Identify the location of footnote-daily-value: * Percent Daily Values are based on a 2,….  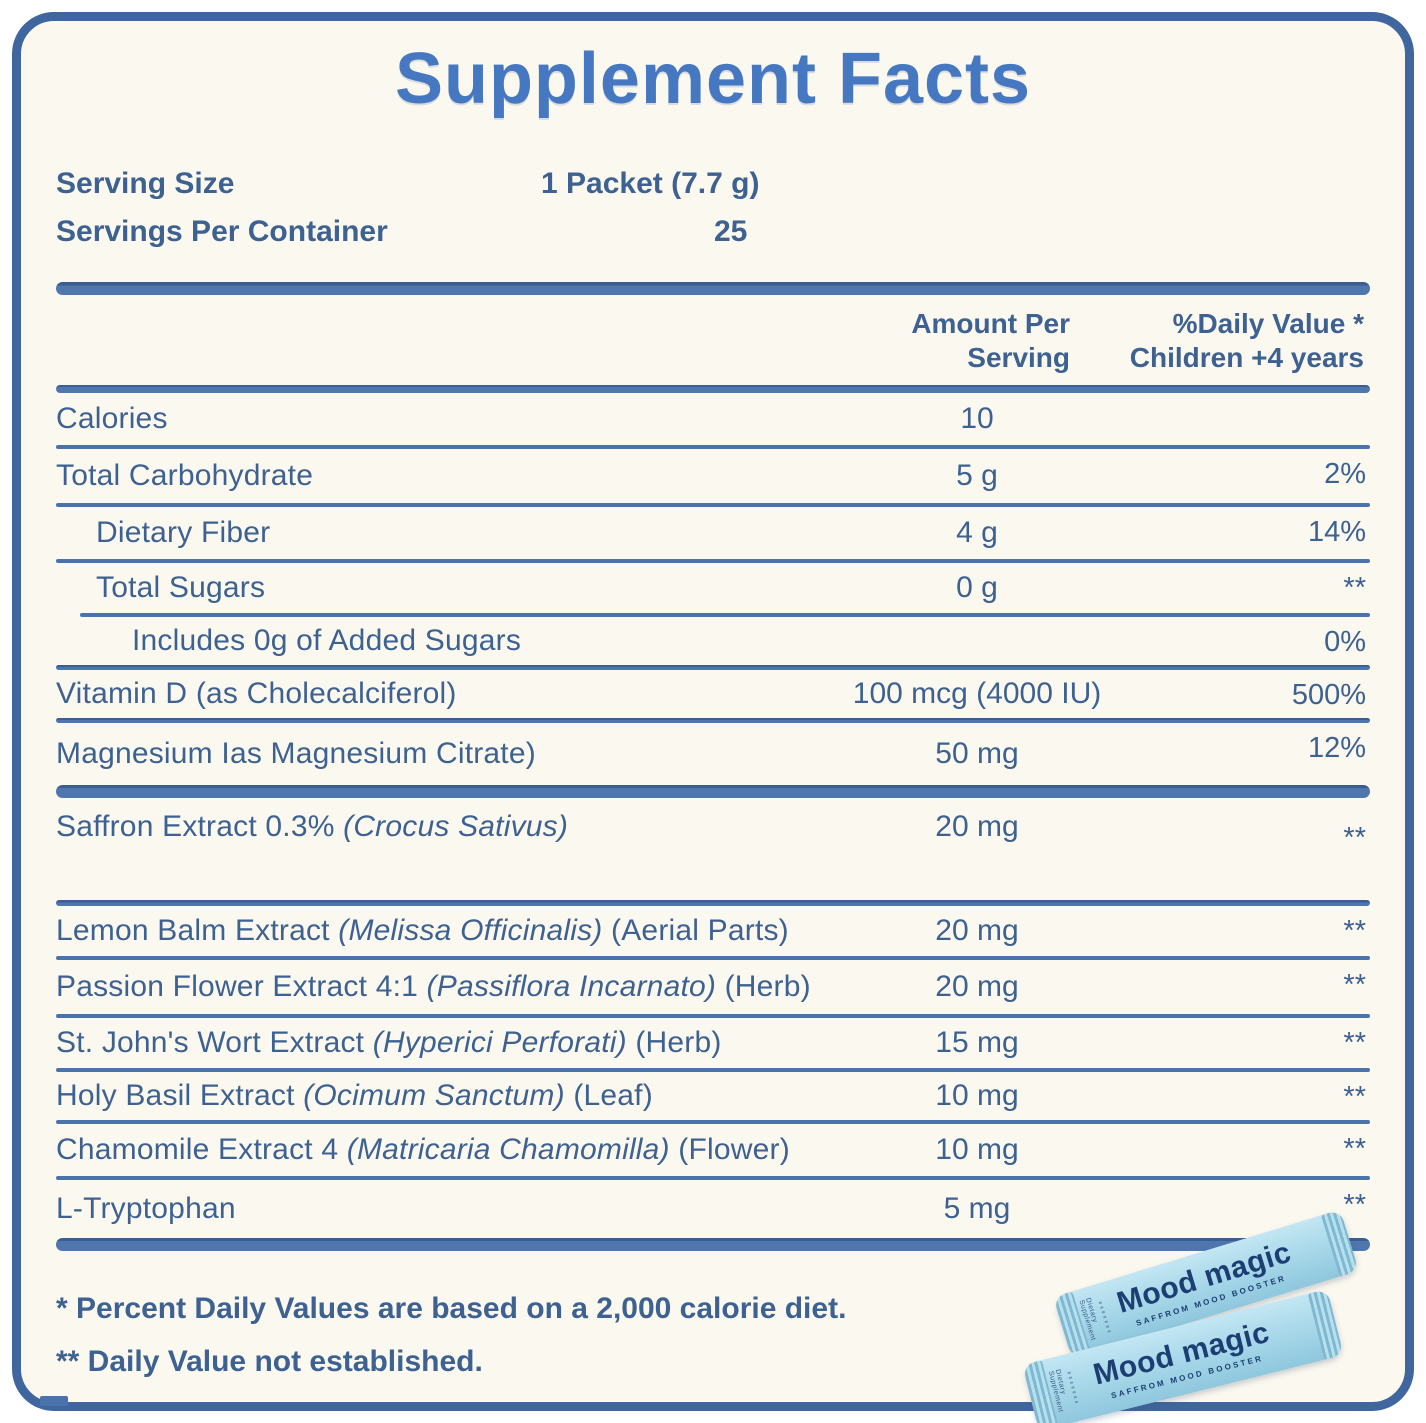
(451, 1309).